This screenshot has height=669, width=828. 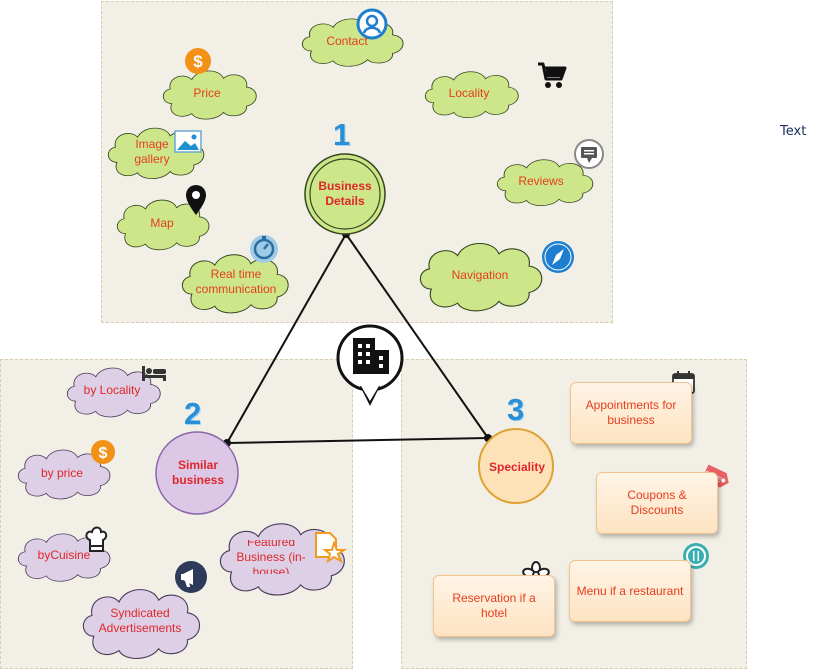 I want to click on cart-icon, so click(x=552, y=75).